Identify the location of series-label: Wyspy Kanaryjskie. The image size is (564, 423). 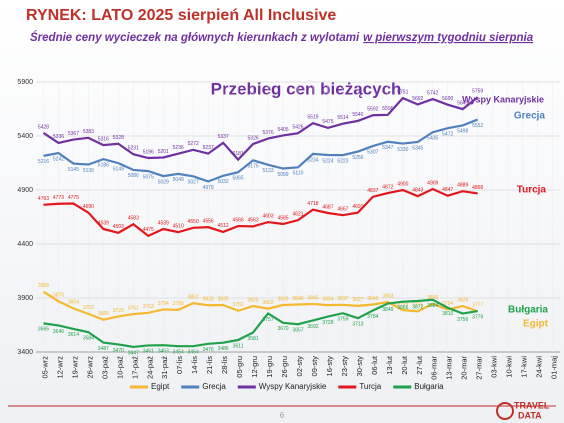
(503, 99).